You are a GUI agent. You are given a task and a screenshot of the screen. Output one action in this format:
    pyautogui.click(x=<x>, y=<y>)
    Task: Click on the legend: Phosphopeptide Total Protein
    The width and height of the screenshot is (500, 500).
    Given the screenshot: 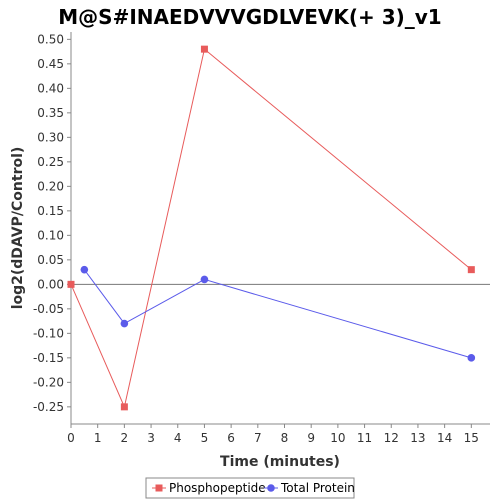 What is the action you would take?
    pyautogui.click(x=250, y=488)
    